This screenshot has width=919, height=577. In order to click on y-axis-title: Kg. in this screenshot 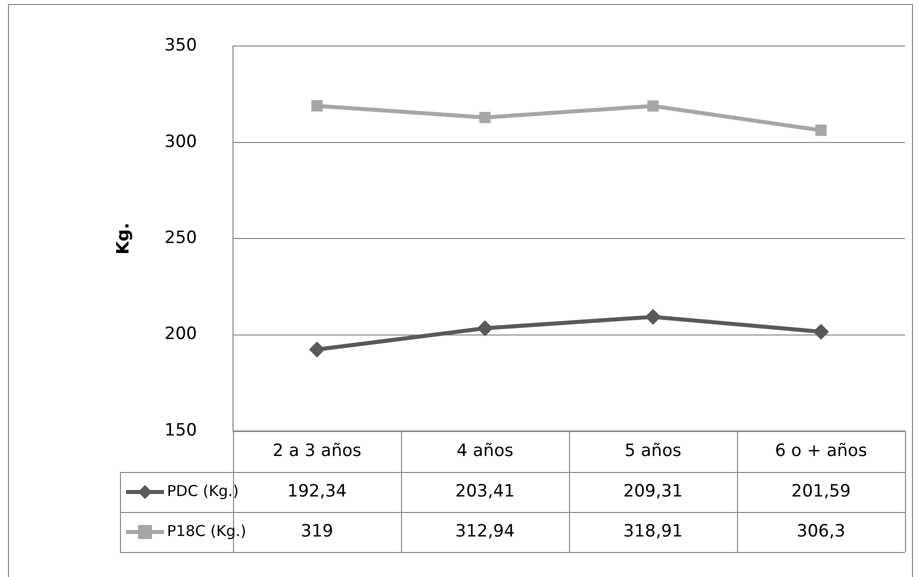, I will do `click(124, 238)`.